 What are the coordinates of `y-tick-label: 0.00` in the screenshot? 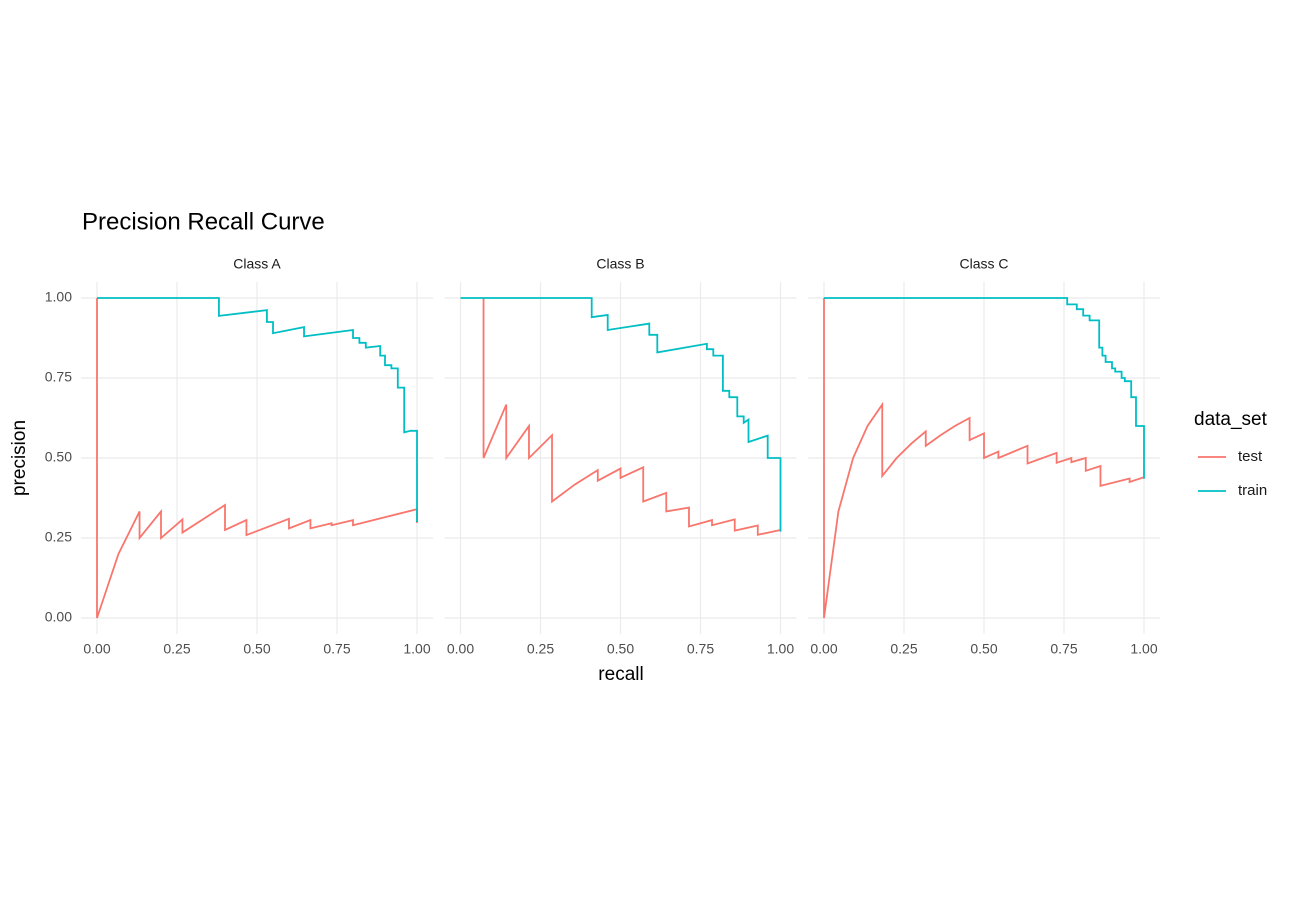 It's located at (58, 617).